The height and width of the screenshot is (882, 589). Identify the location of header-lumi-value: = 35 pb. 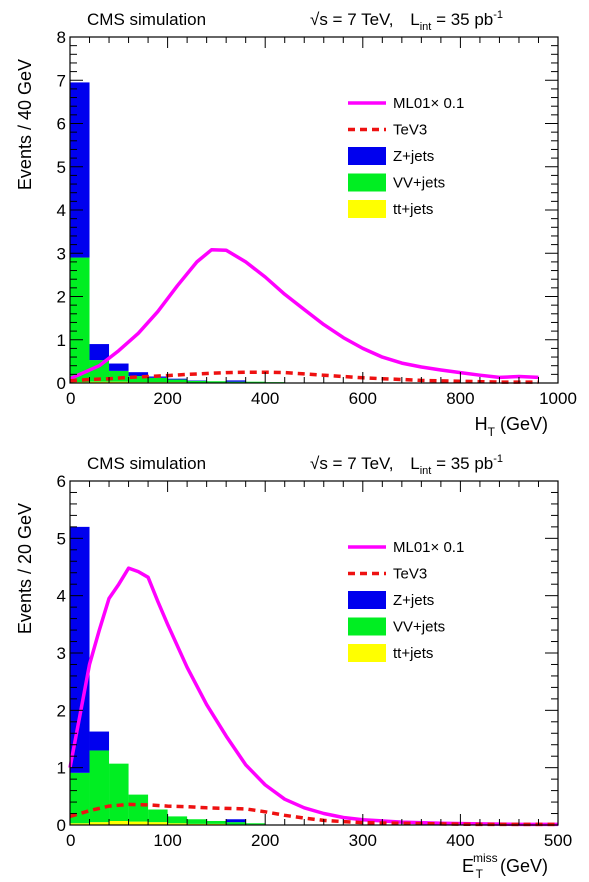
(462, 19).